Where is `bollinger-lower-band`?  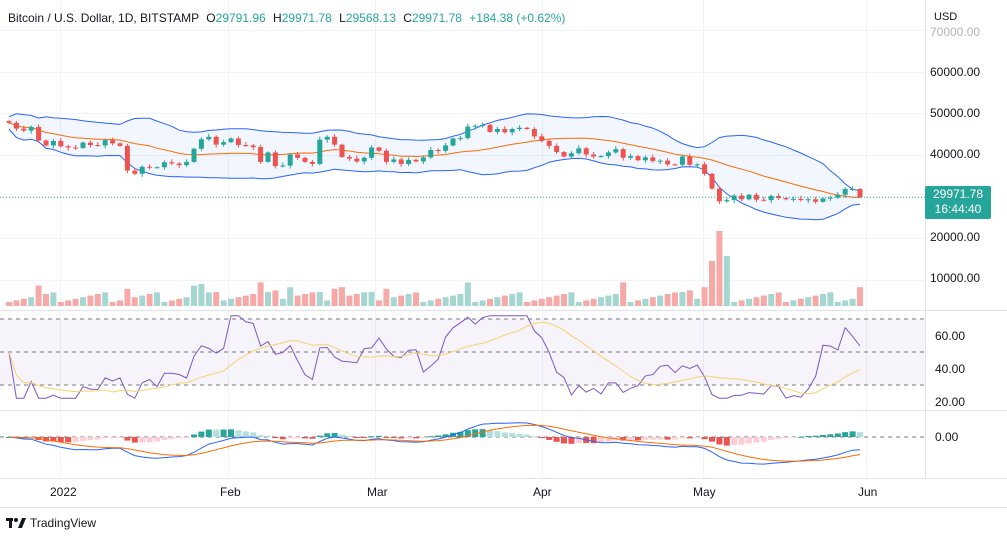
bollinger-lower-band is located at coordinates (434, 174).